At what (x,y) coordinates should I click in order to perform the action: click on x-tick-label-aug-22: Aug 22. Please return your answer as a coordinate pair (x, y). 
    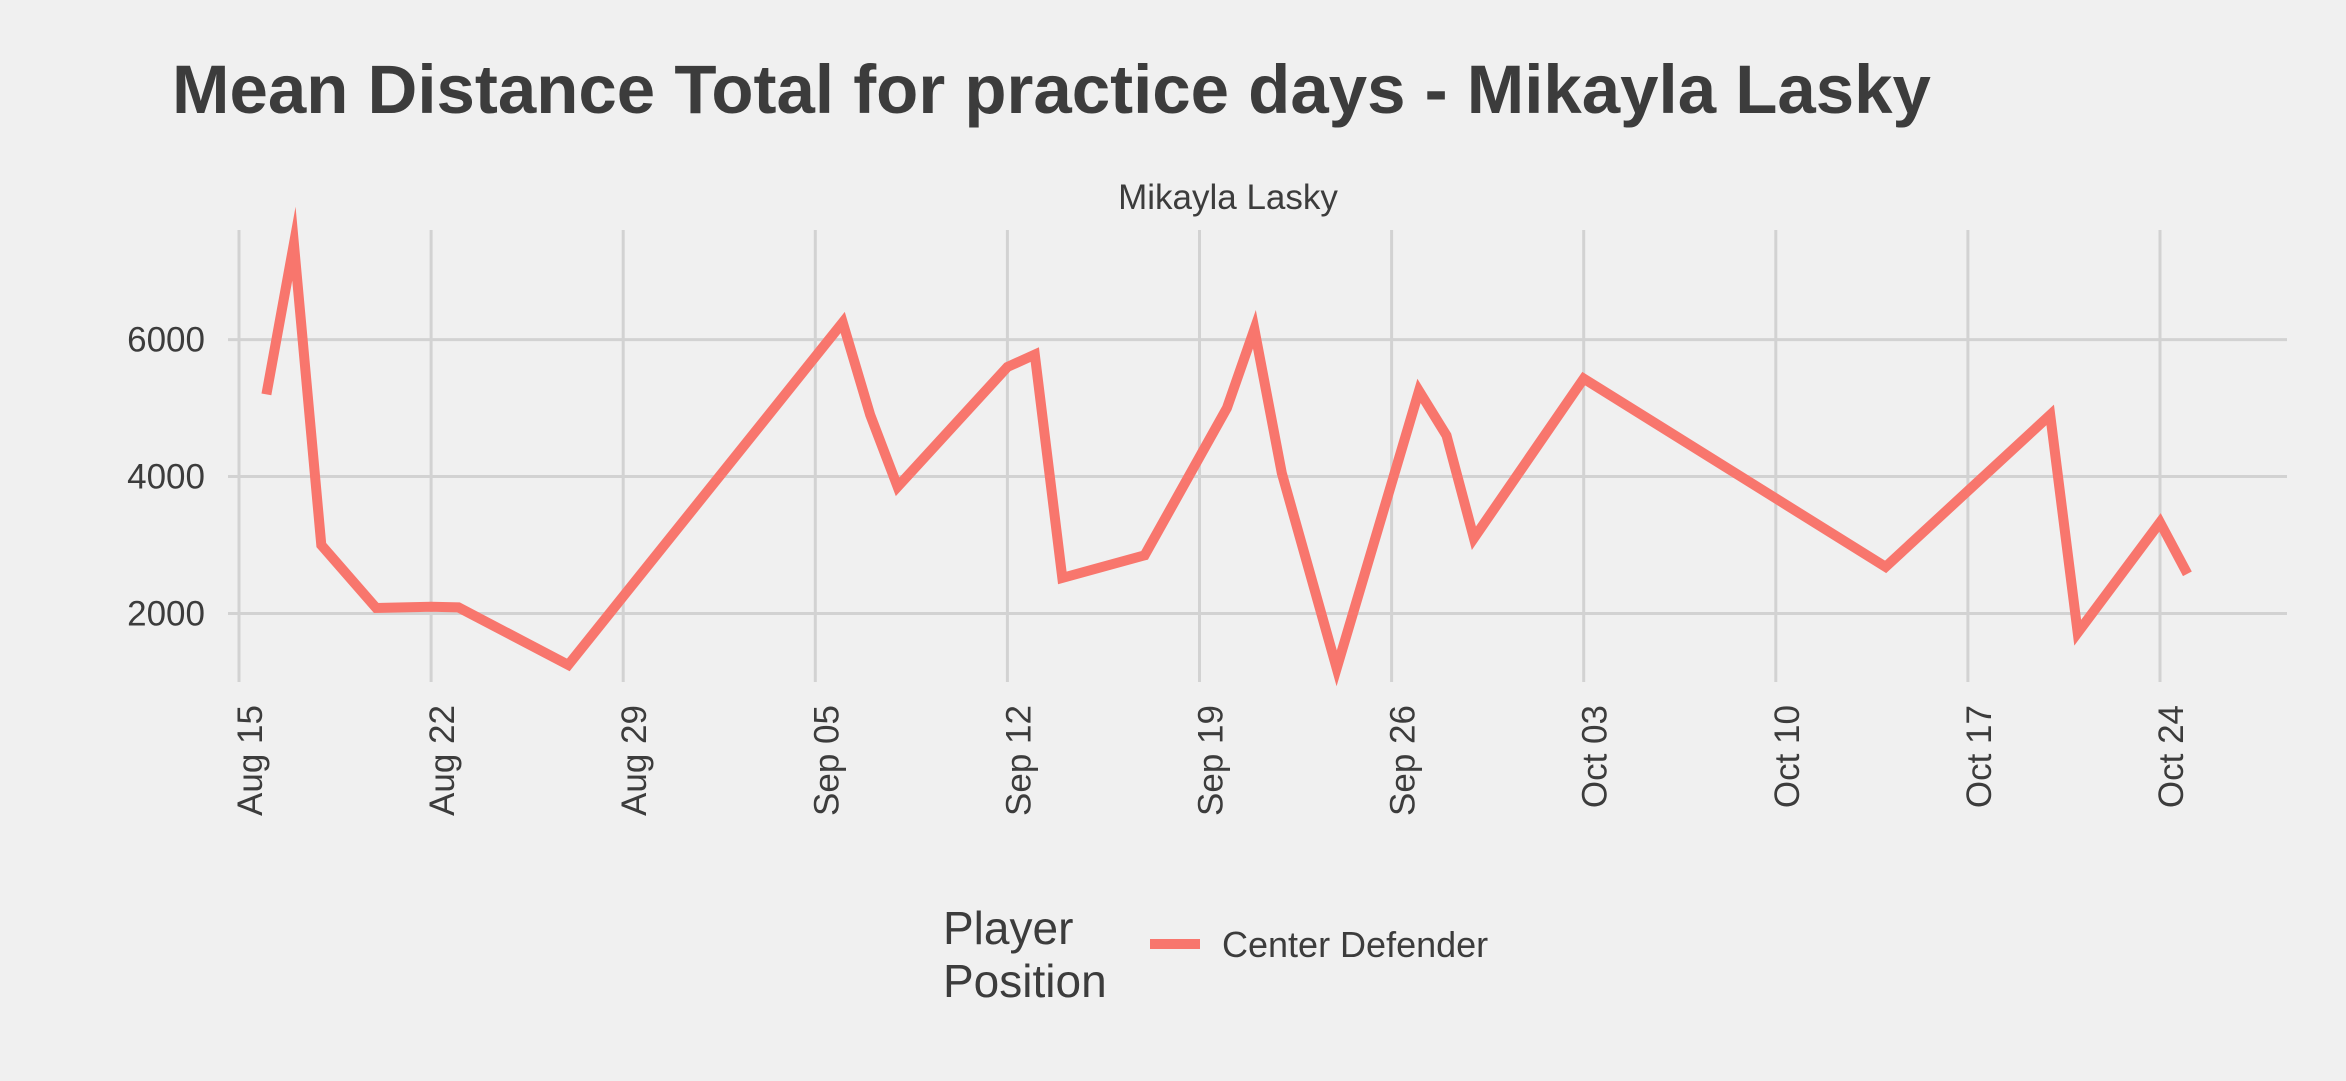
    Looking at the image, I should click on (442, 760).